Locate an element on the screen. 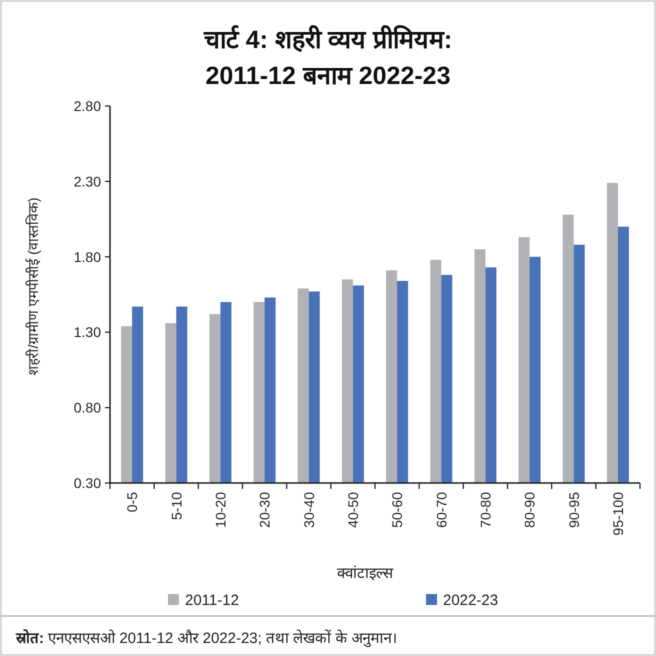 This screenshot has width=656, height=656. x-tick-label: 50-60 is located at coordinates (397, 510).